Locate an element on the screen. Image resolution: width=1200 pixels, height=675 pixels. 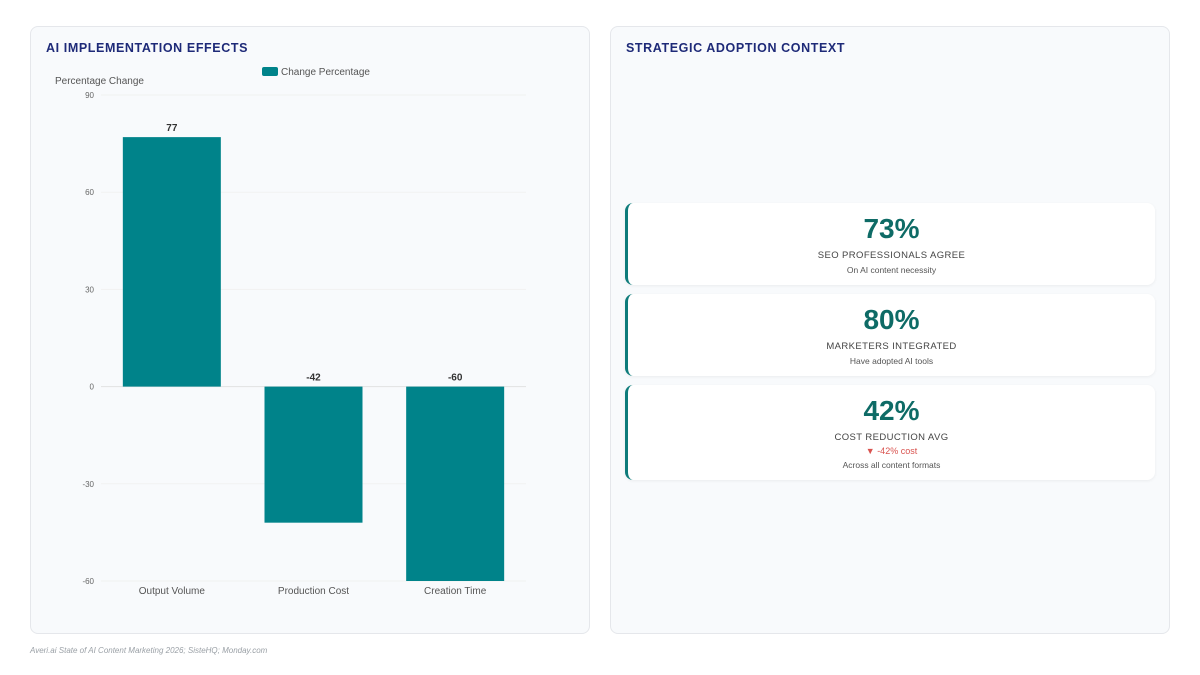
stat-note: Have adopted AI tools is located at coordinates (891, 361).